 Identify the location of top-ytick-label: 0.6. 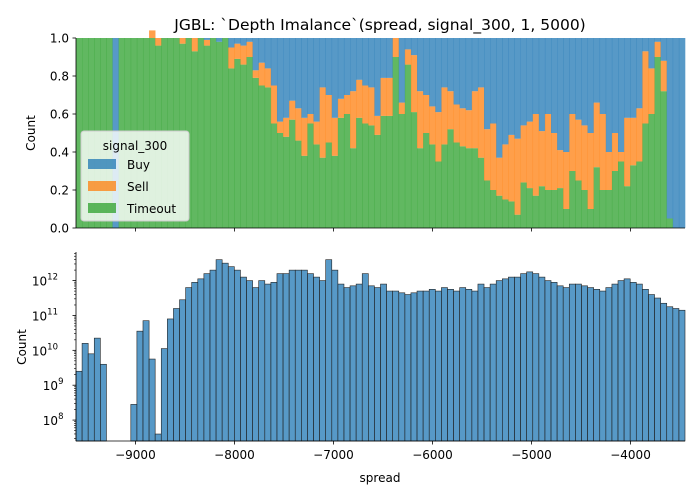
(59, 115).